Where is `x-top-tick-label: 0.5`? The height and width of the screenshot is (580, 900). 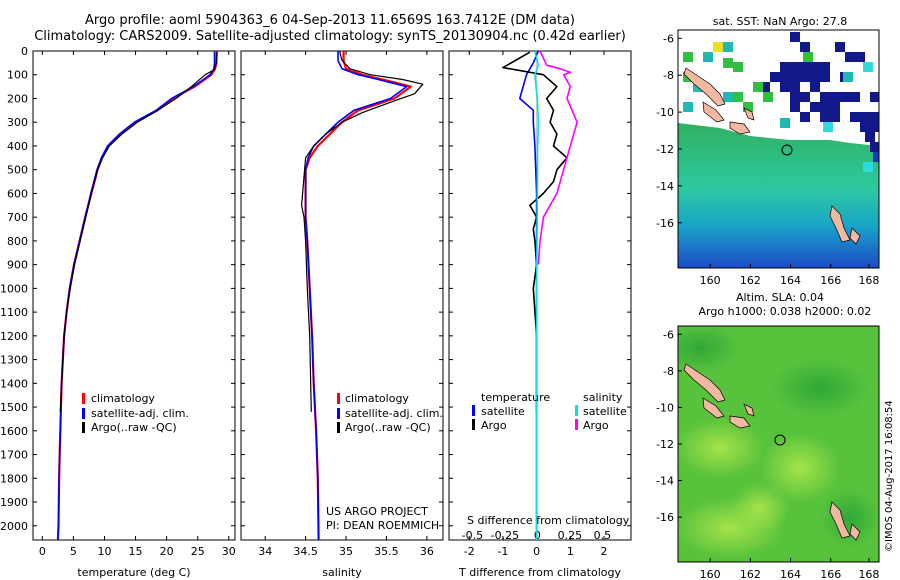 x-top-tick-label: 0.5 is located at coordinates (603, 535).